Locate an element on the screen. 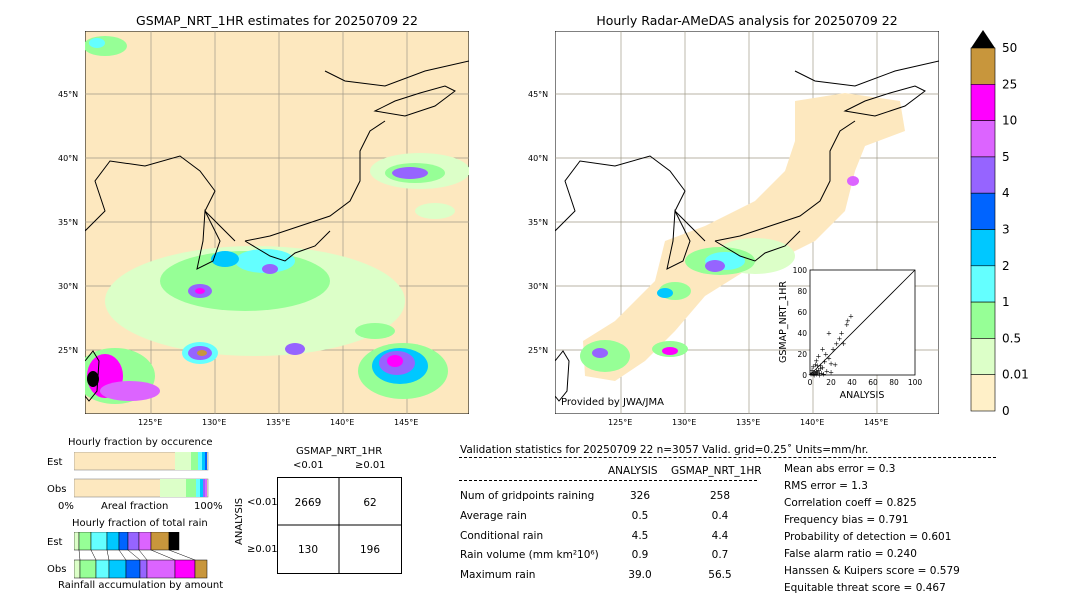  scatter-y-tick: 80 is located at coordinates (802, 291).